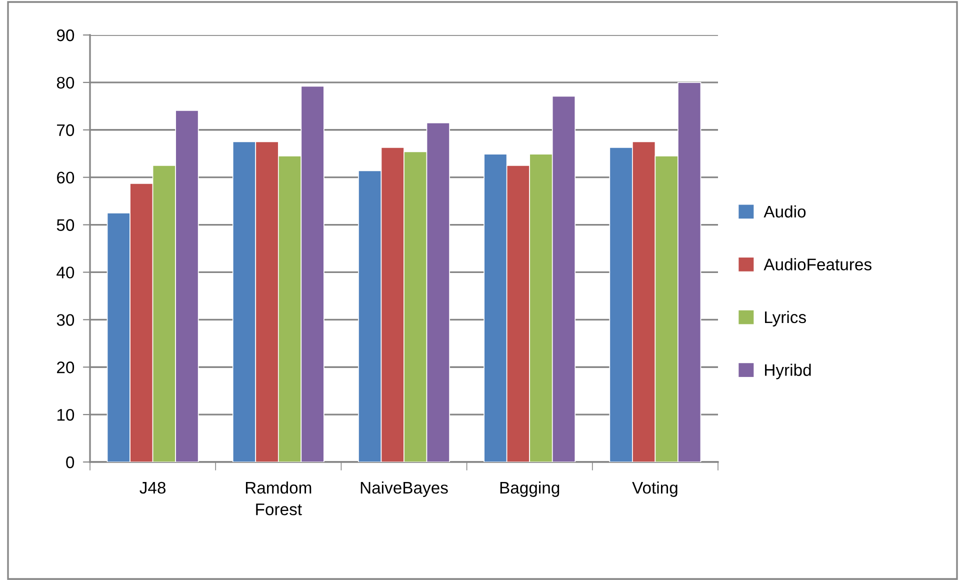 The height and width of the screenshot is (580, 960). I want to click on y-tick-label: 40, so click(65, 272).